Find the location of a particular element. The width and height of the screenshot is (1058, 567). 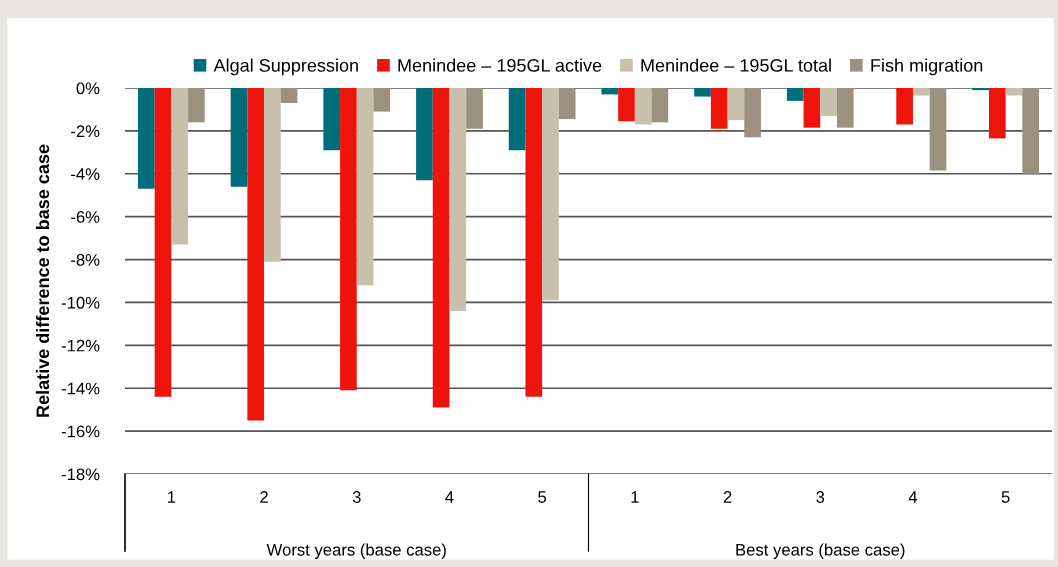

legend-label: Menindee – 195GL active is located at coordinates (500, 65).